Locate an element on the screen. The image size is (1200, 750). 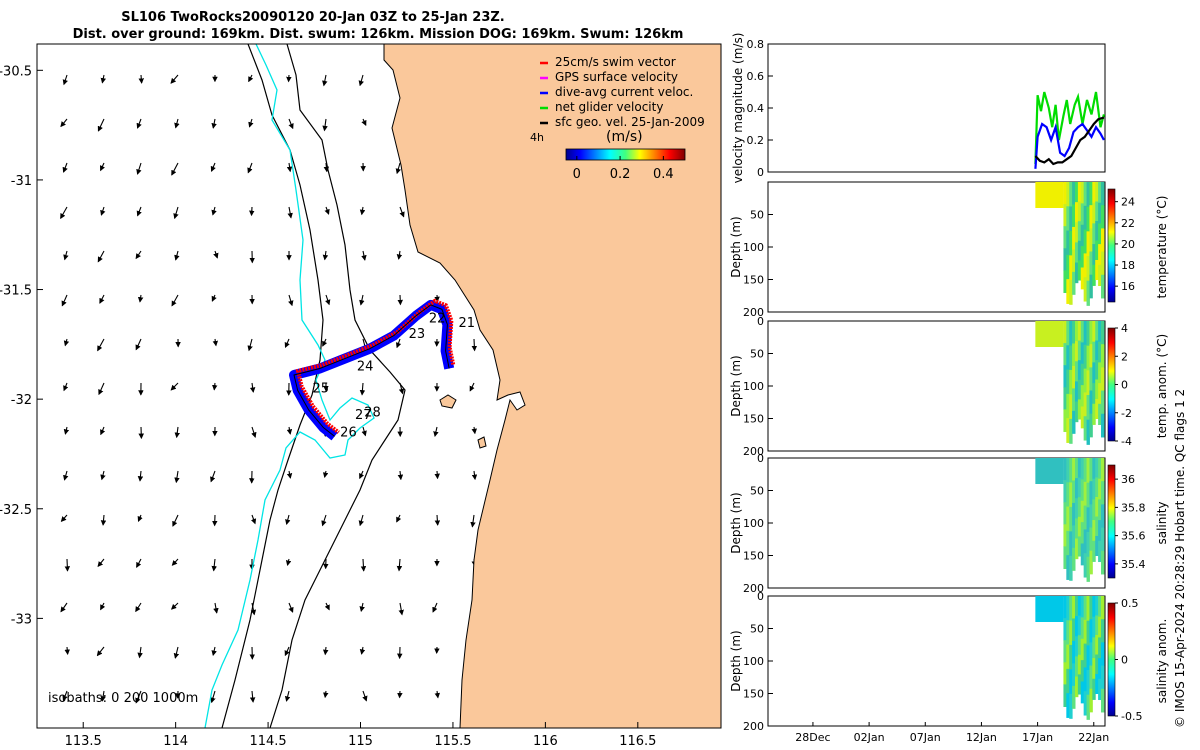
depth-tick-label: 200 is located at coordinates (753, 451).